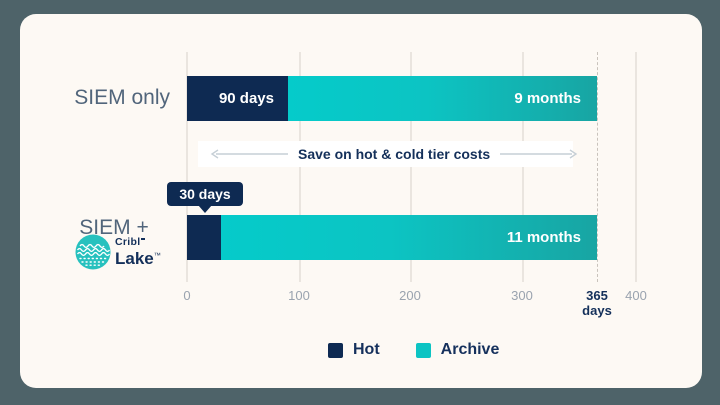  I want to click on row-label-siem-only: SIEM only, so click(122, 97).